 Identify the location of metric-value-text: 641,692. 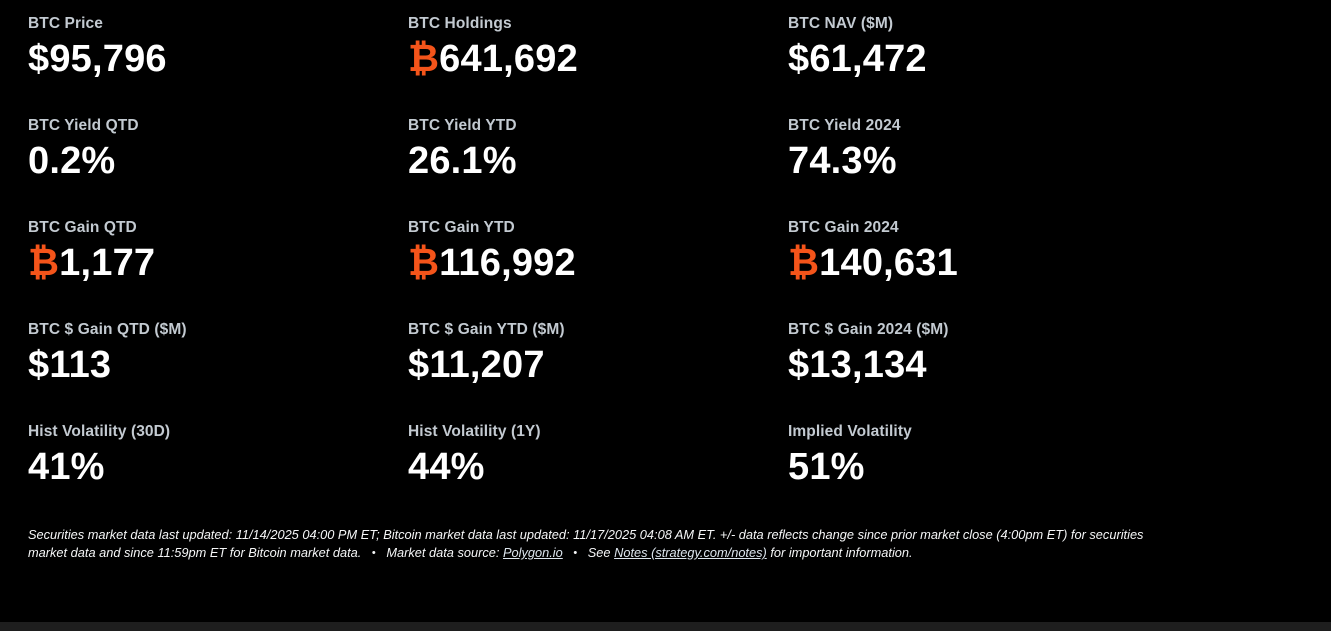
(508, 59).